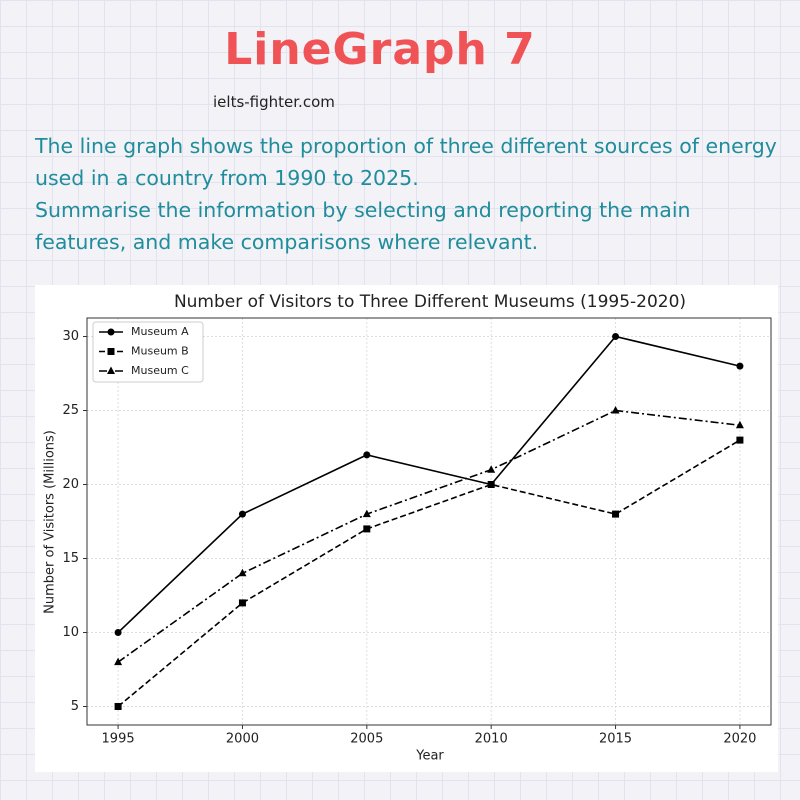 This screenshot has height=800, width=800. Describe the element at coordinates (429, 756) in the screenshot. I see `x-axis-label: Year` at that location.